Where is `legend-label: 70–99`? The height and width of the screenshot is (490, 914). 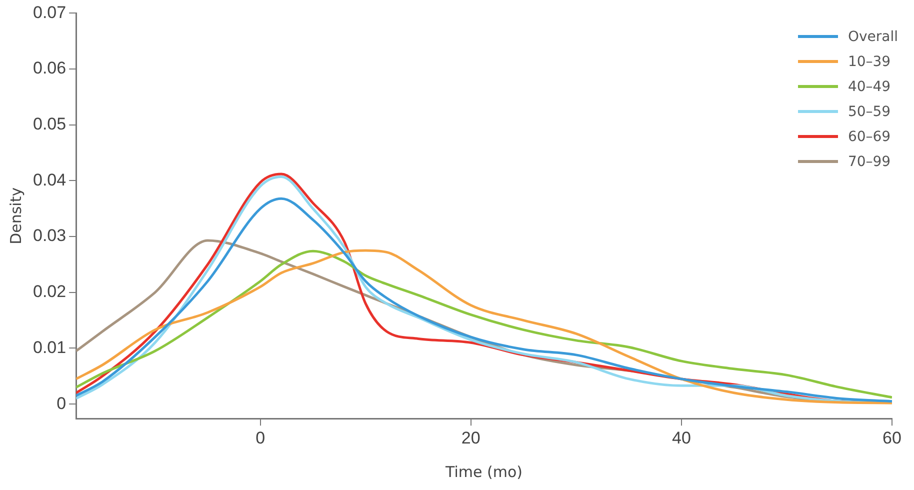 legend-label: 70–99 is located at coordinates (869, 162).